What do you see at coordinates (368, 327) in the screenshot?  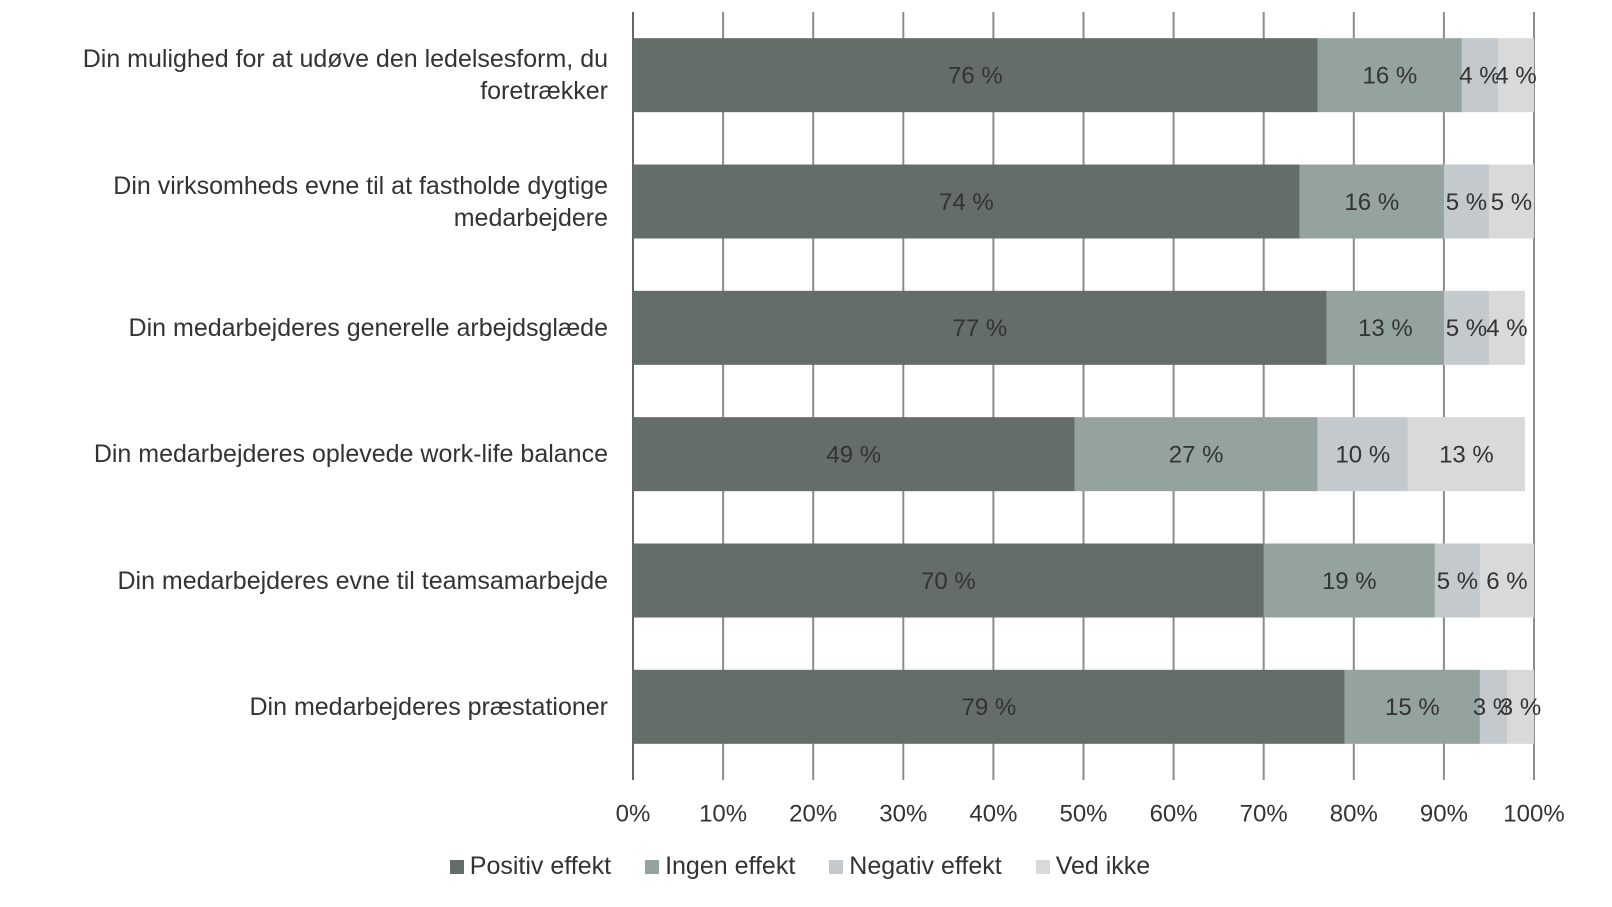 I see `category-label: Din medarbejderes generelle arbejdsglæde` at bounding box center [368, 327].